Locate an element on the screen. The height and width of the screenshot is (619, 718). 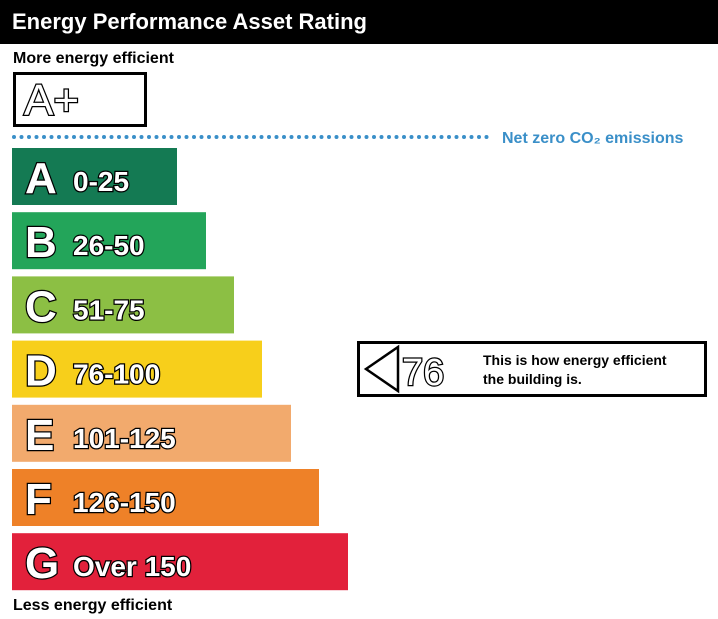
band-letter: B is located at coordinates (41, 242).